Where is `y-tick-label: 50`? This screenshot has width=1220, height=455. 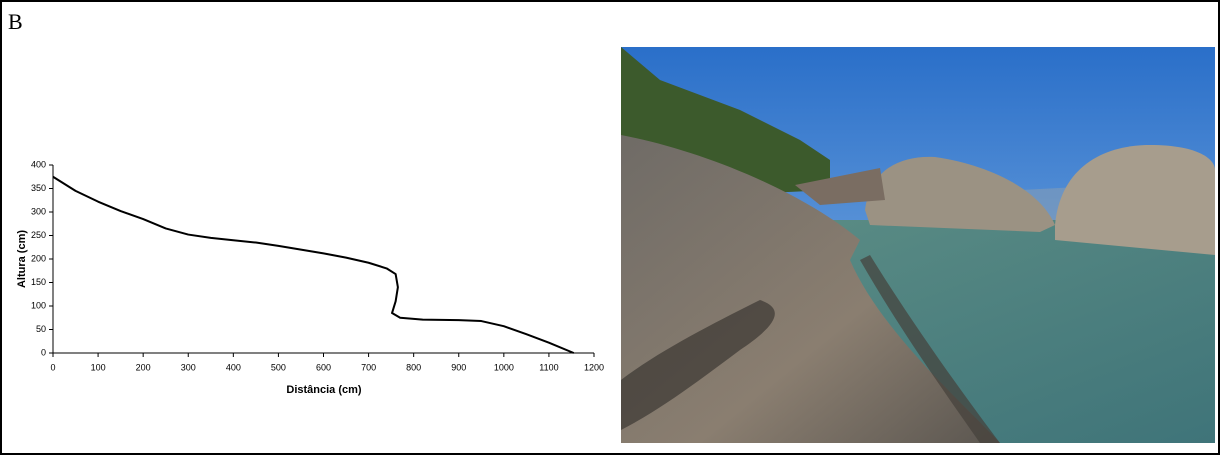 y-tick-label: 50 is located at coordinates (41, 329).